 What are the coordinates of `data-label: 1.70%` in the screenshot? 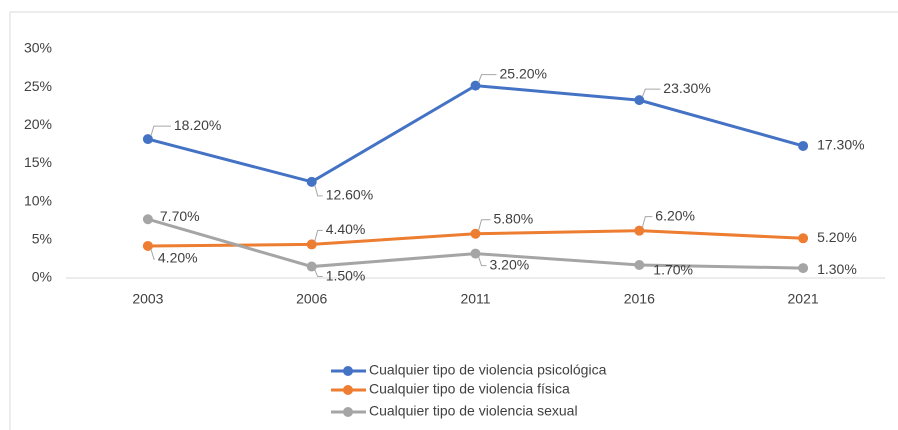 It's located at (673, 270).